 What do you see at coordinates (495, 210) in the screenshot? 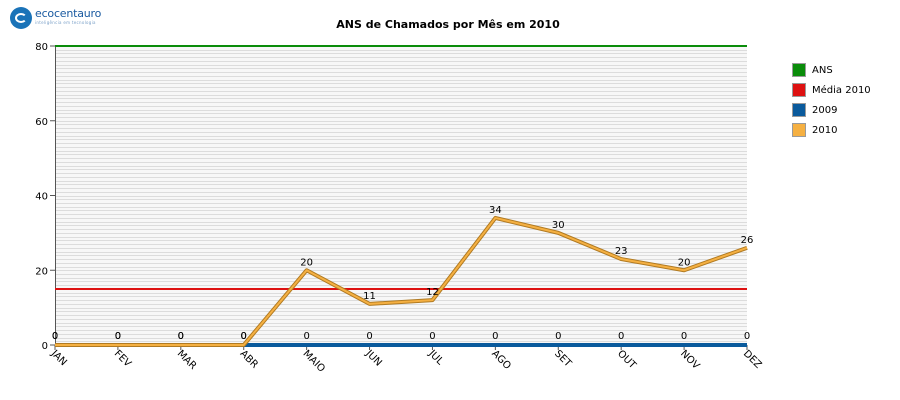
I see `series-2010-data-label: 34` at bounding box center [495, 210].